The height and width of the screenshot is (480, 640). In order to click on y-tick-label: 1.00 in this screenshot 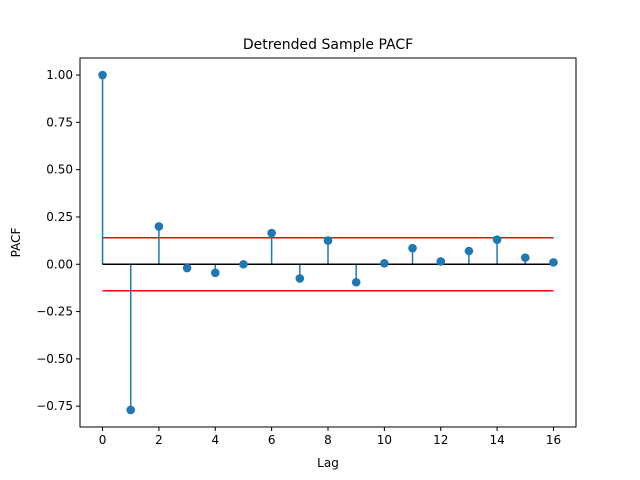, I will do `click(59, 75)`.